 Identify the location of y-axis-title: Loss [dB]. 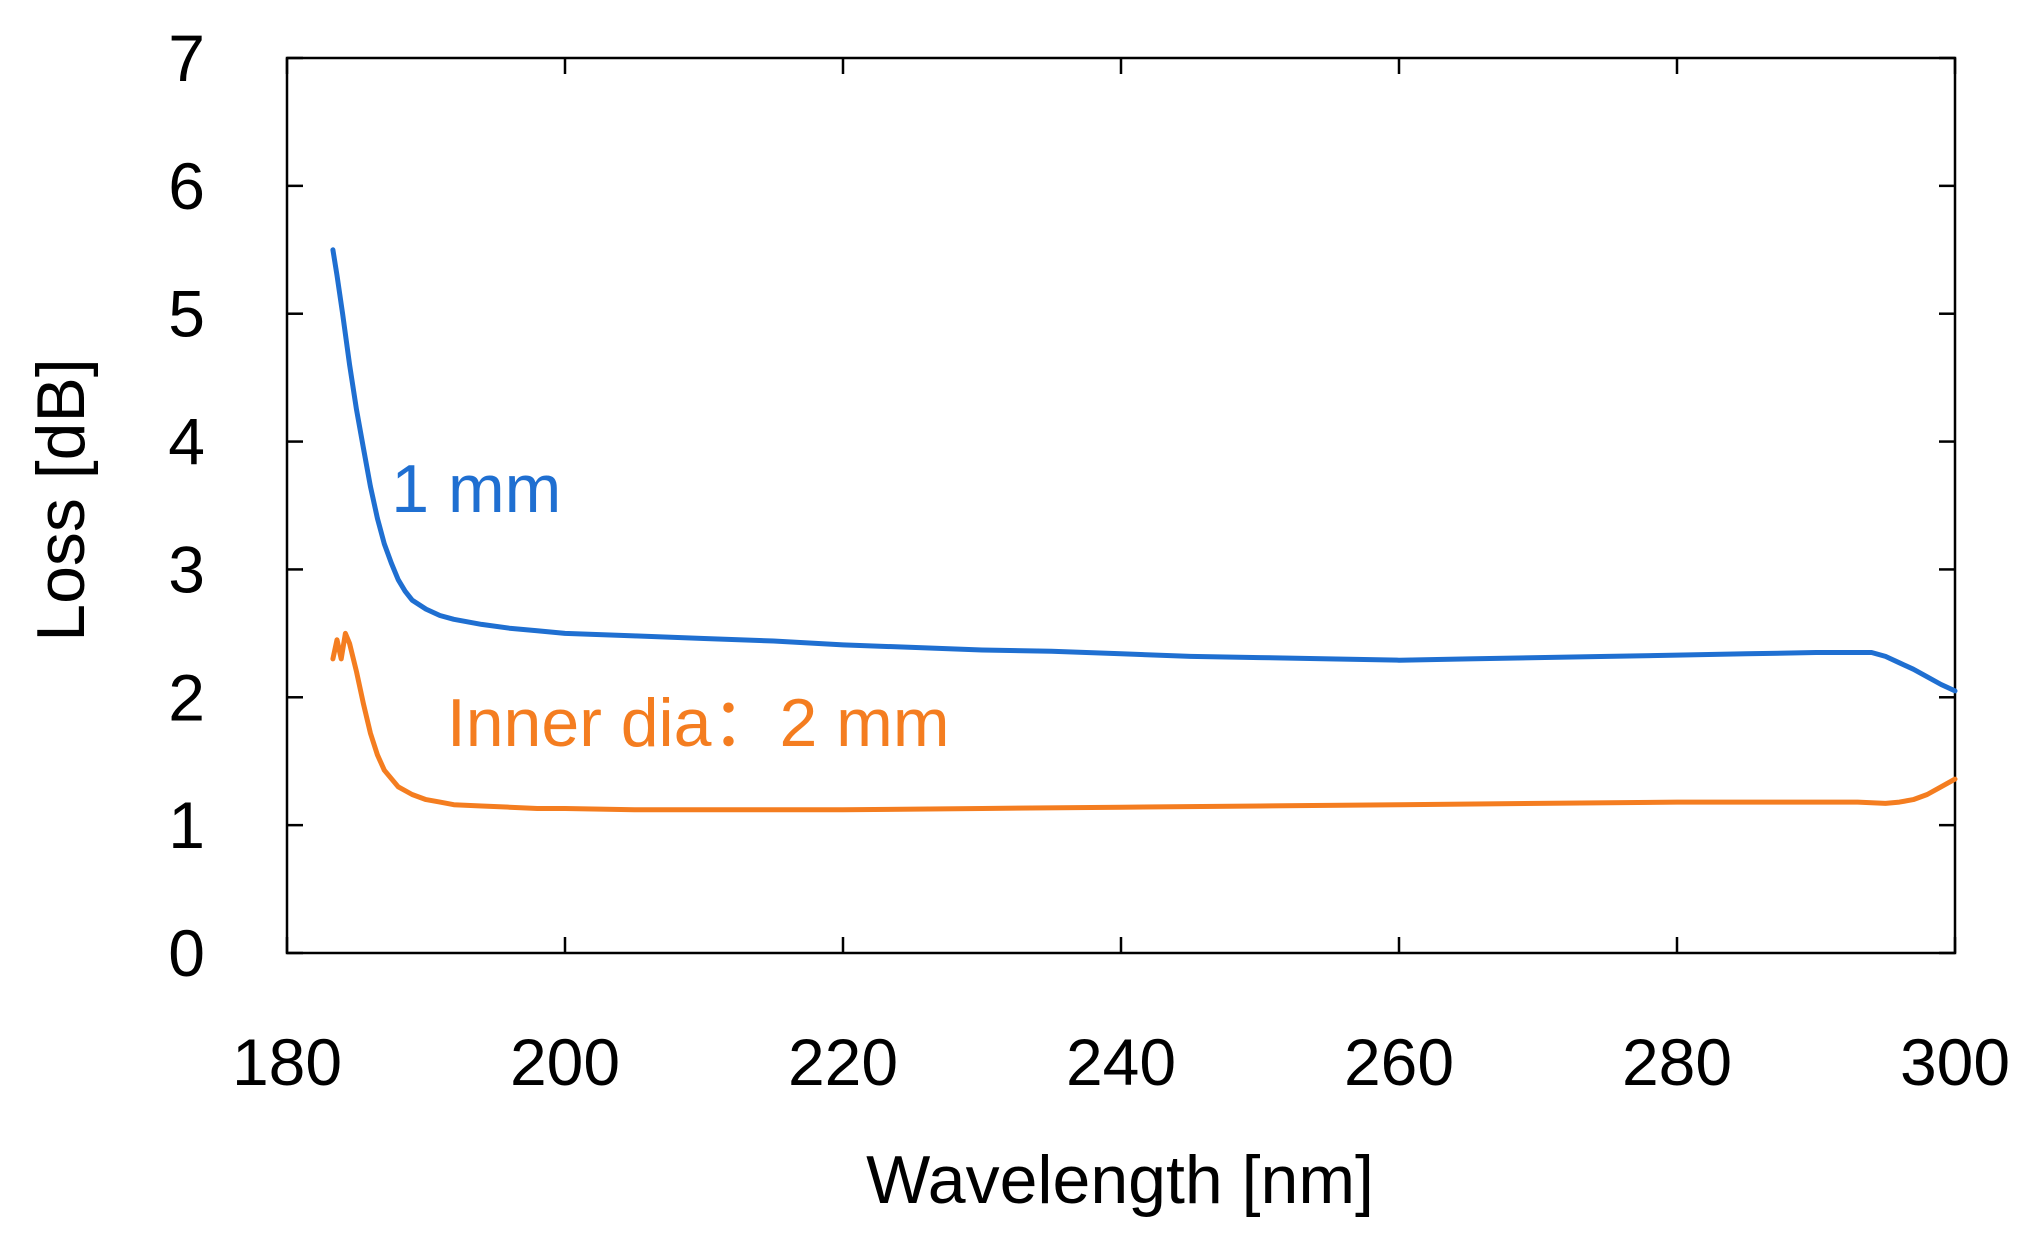
(61, 500).